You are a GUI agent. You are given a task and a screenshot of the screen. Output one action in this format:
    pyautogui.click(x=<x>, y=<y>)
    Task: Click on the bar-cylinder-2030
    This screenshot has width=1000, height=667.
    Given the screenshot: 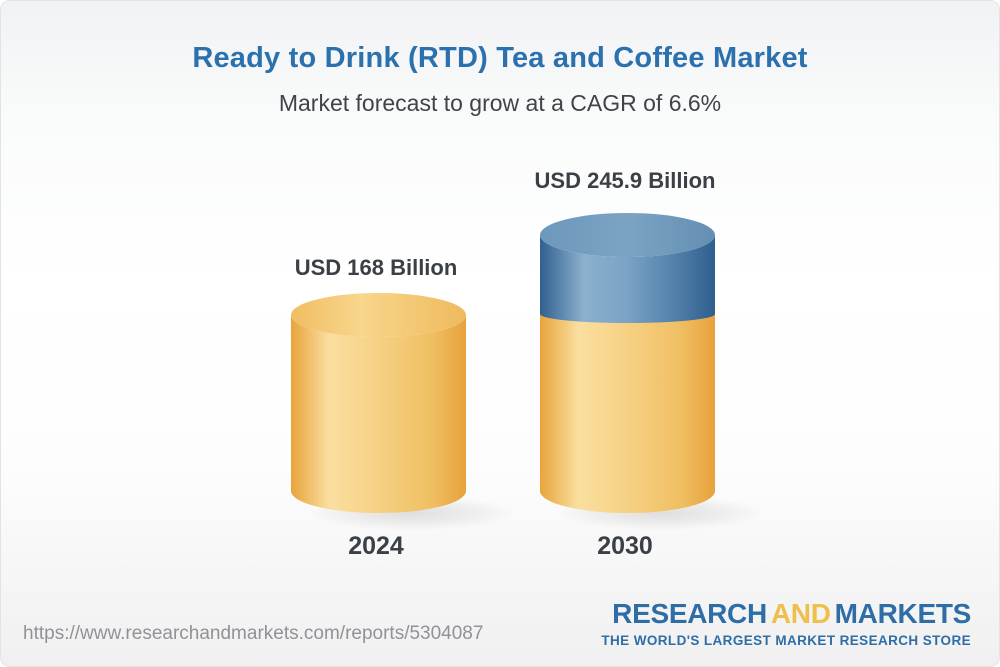 What is the action you would take?
    pyautogui.click(x=627, y=363)
    